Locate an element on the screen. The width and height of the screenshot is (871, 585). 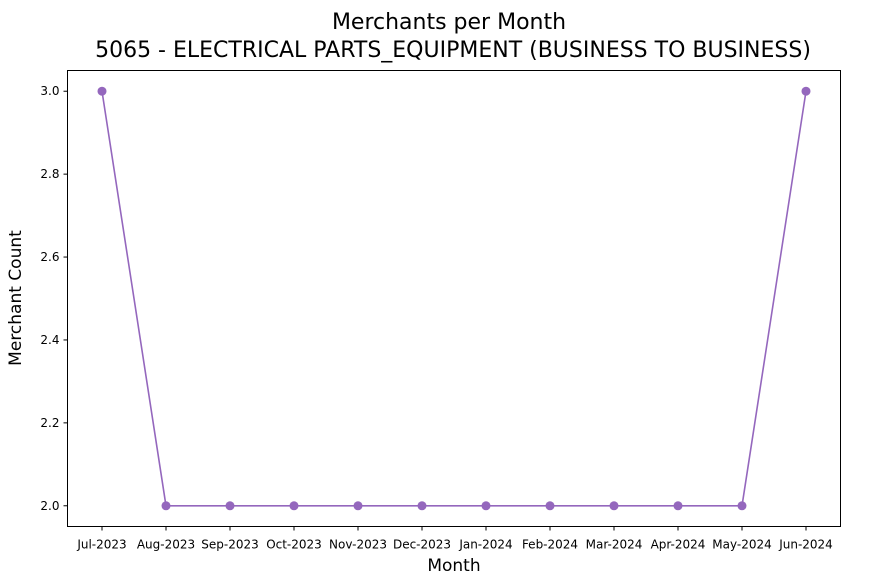
y-tick-label: 2.0 is located at coordinates (49, 506).